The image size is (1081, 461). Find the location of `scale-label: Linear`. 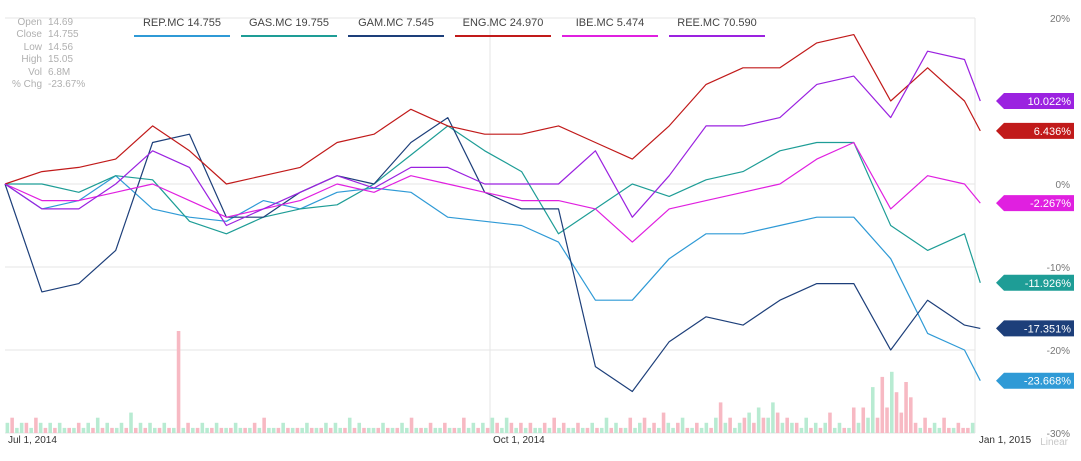

scale-label: Linear is located at coordinates (1054, 442).